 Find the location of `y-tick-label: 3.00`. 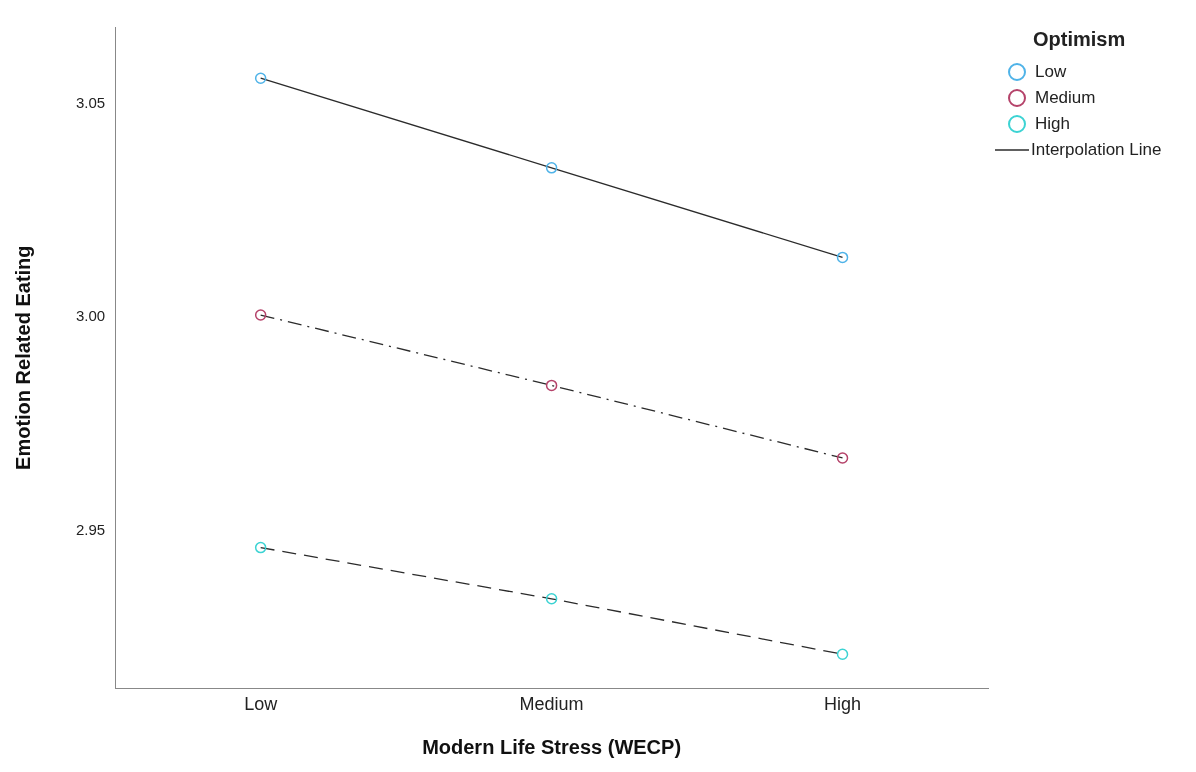

y-tick-label: 3.00 is located at coordinates (90, 316).